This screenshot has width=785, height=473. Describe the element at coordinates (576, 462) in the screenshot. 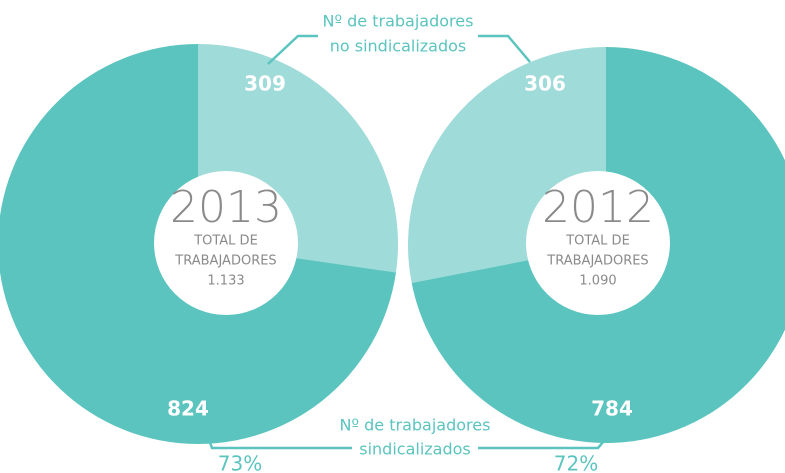

I see `percent-label: 72%` at that location.